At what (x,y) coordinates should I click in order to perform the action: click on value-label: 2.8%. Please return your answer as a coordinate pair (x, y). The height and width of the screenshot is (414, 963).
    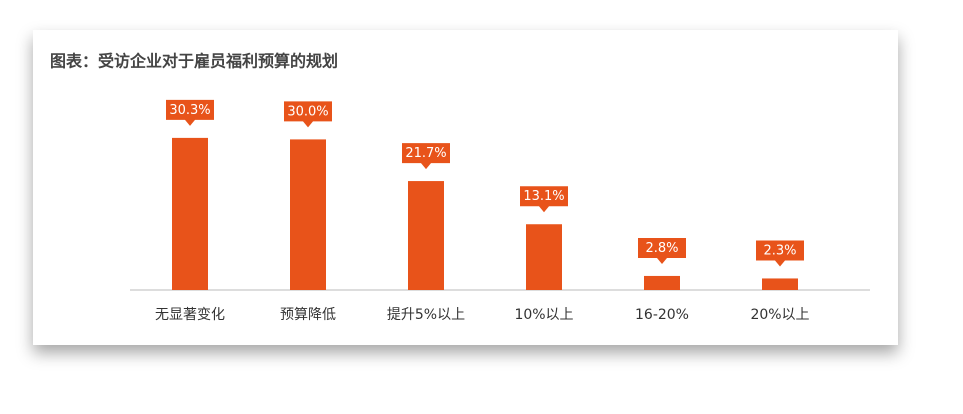
    Looking at the image, I should click on (661, 248).